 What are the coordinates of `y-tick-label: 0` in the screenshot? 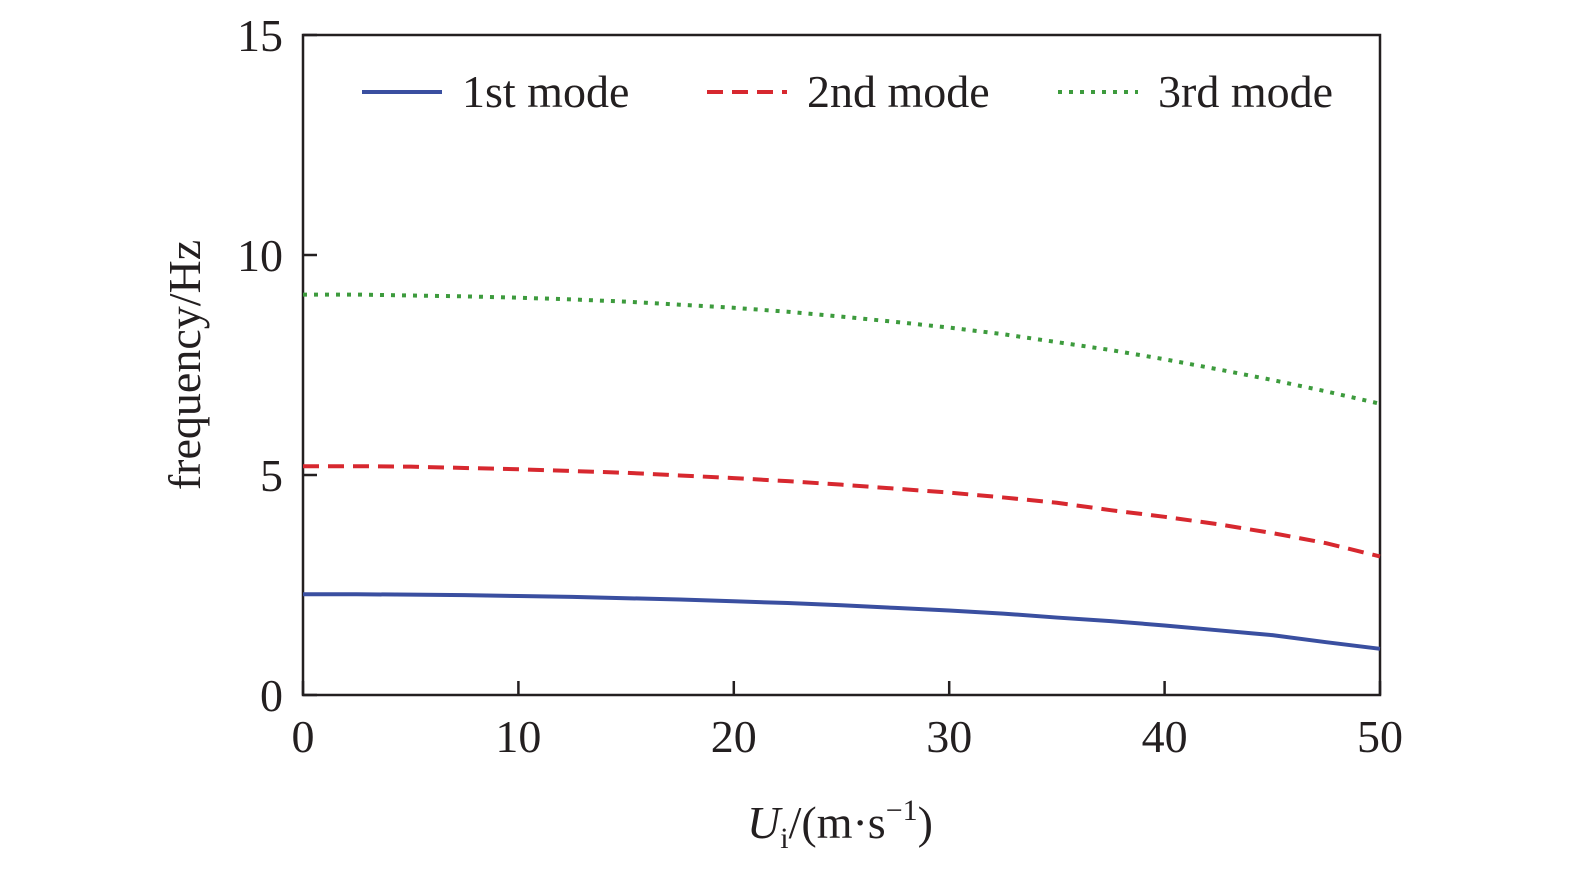 It's located at (271, 695).